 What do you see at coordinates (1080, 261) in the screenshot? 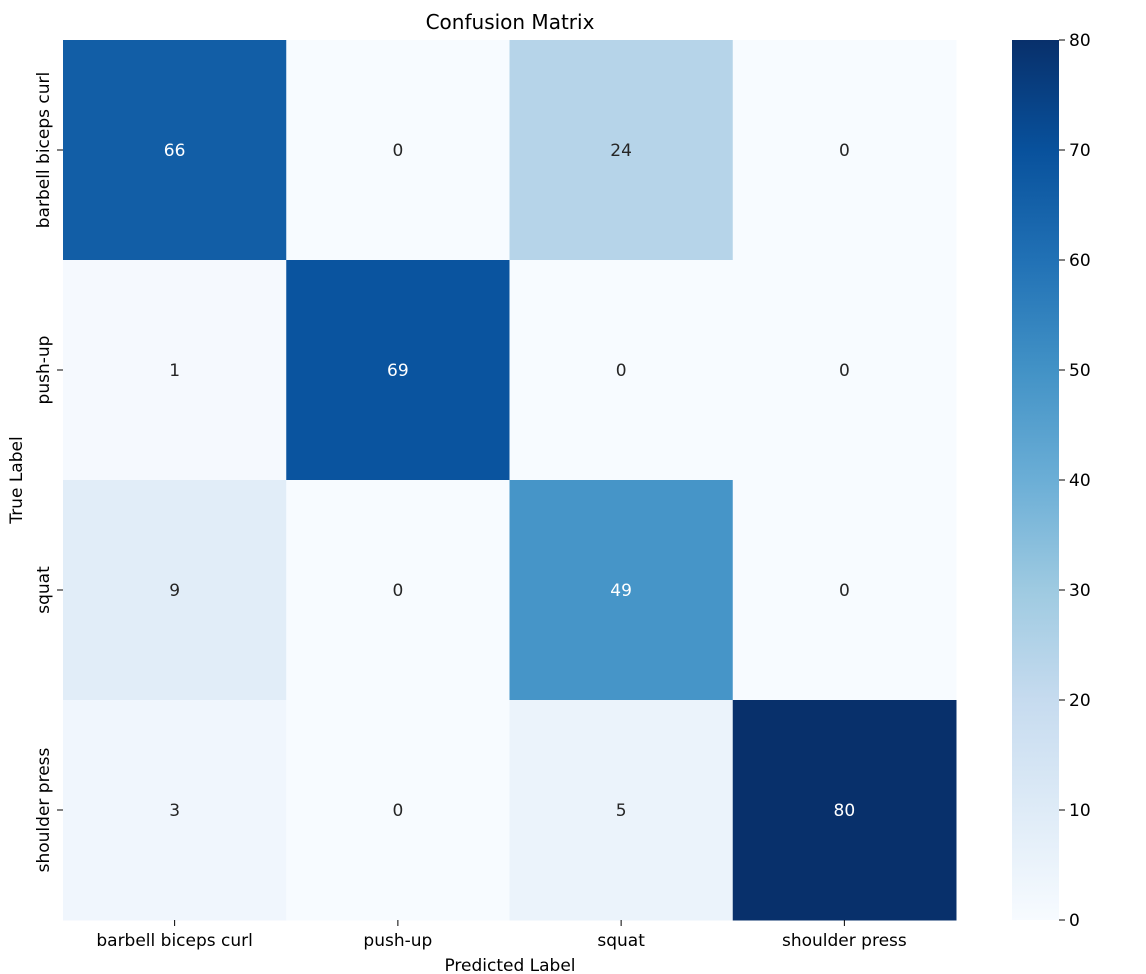
I see `colorbar-tick-label: 60` at bounding box center [1080, 261].